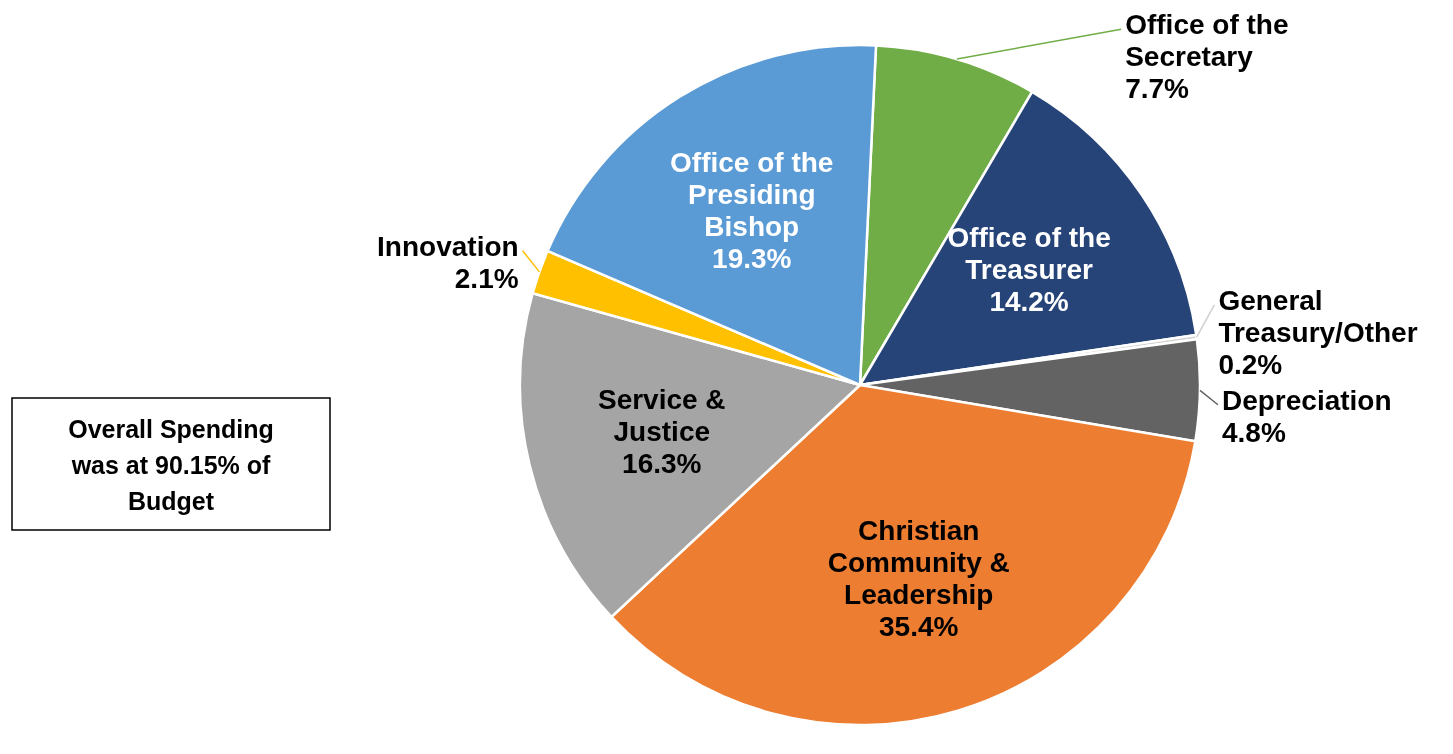 This screenshot has width=1453, height=754. What do you see at coordinates (1253, 432) in the screenshot?
I see `data-label: 4.8%` at bounding box center [1253, 432].